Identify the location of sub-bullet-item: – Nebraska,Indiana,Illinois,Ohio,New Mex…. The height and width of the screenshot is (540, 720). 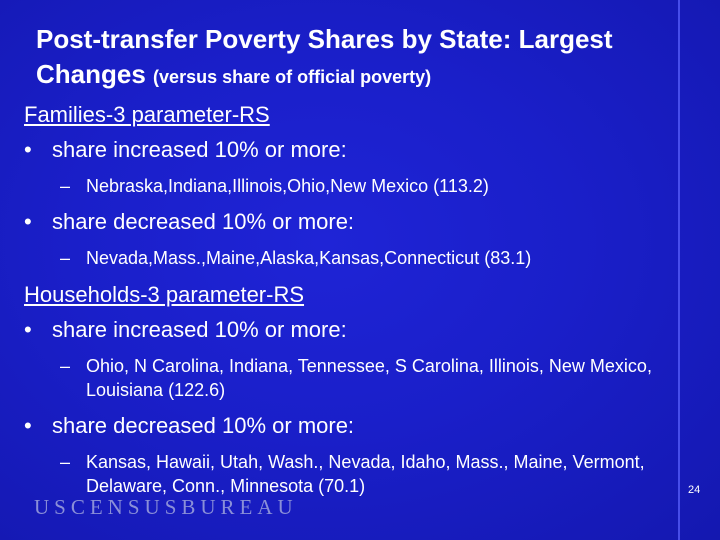
(369, 186).